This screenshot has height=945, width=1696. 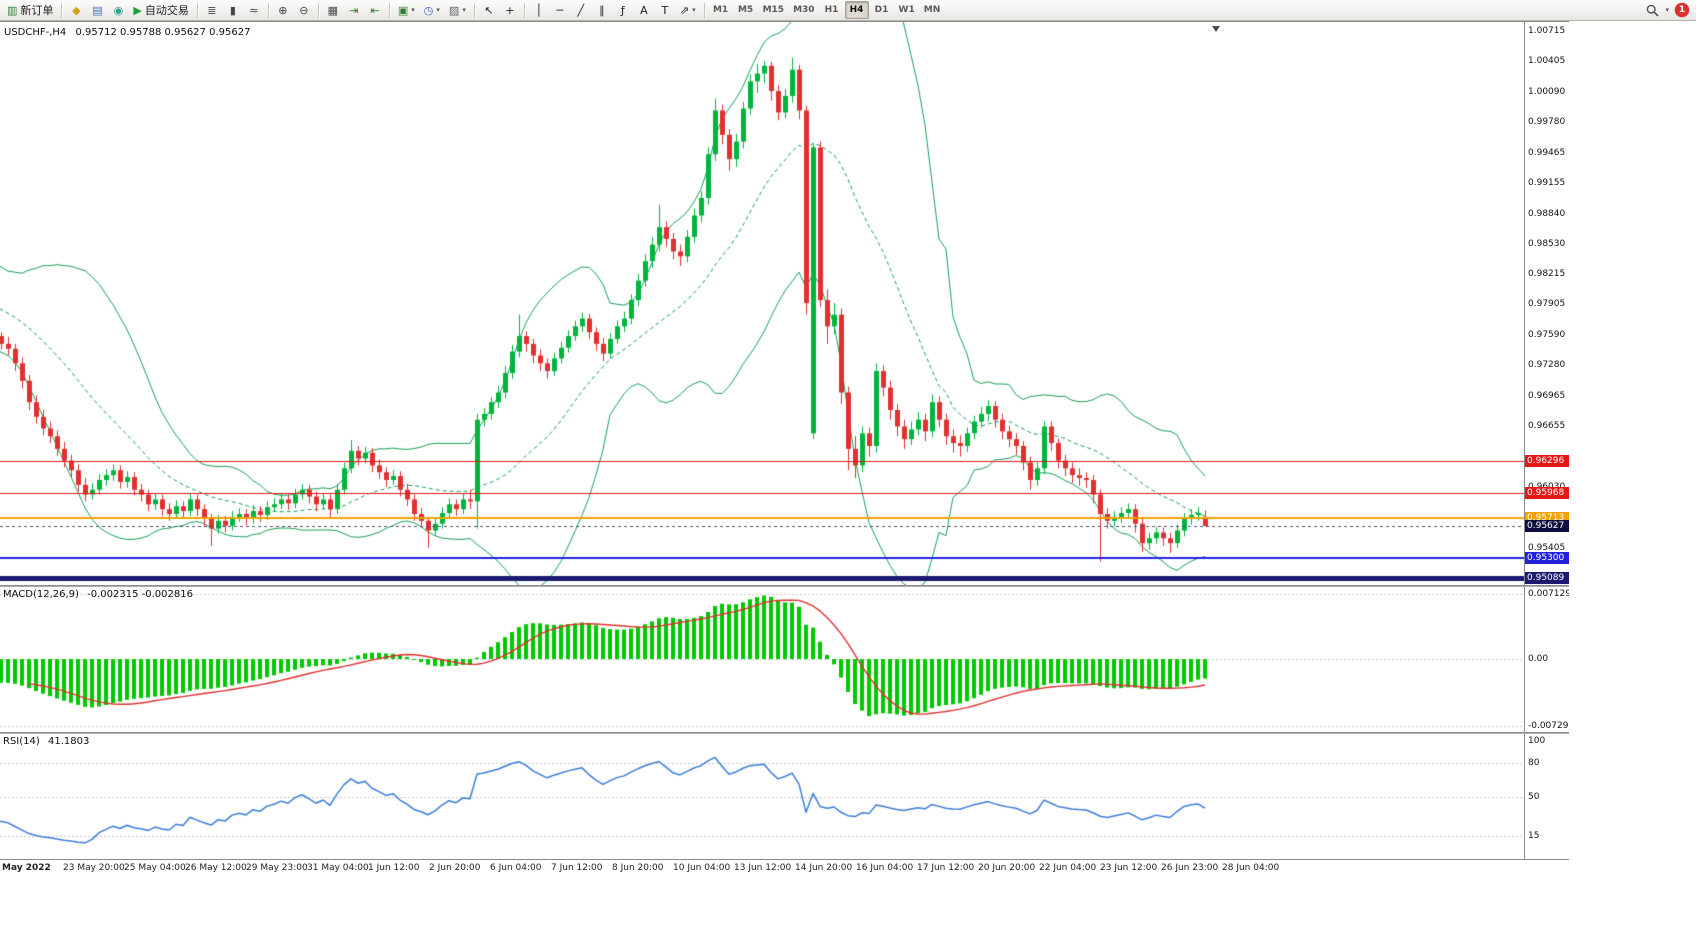 I want to click on auto-trading-icon: ▶, so click(x=137, y=10).